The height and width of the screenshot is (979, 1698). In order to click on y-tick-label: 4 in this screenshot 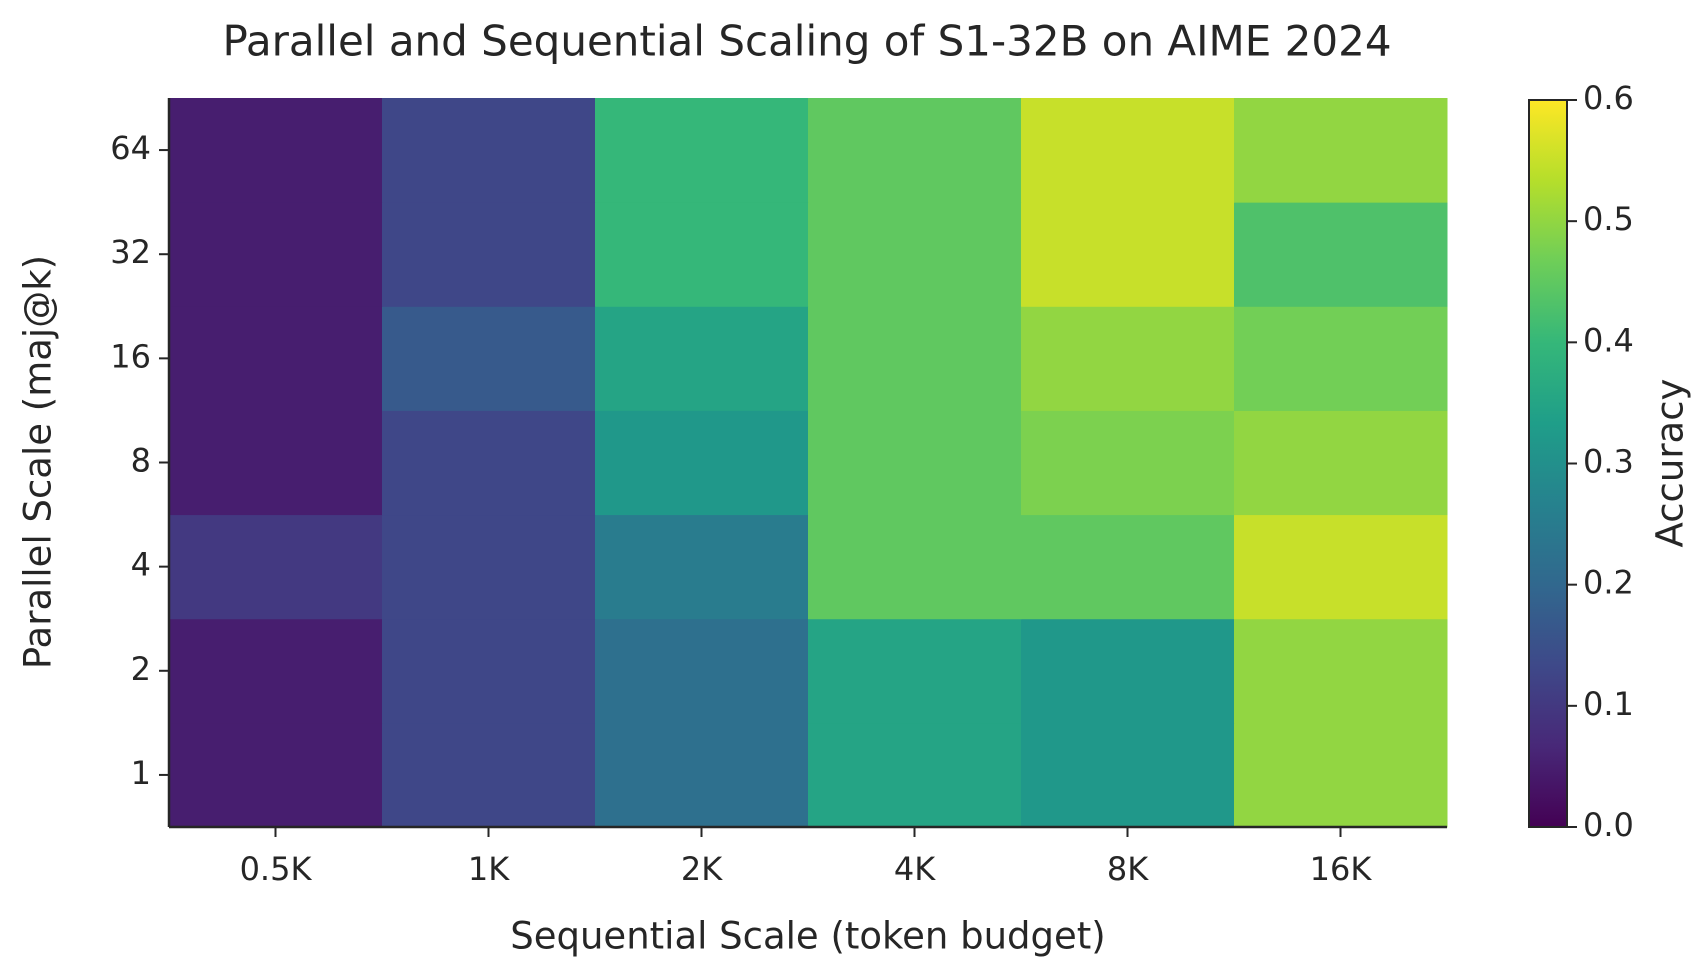, I will do `click(141, 565)`.